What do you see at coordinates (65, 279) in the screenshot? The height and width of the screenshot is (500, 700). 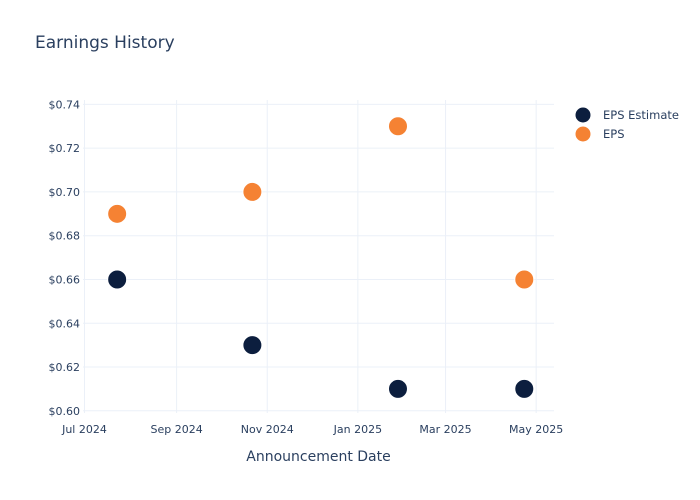 I see `y-tick-label: $0.66` at bounding box center [65, 279].